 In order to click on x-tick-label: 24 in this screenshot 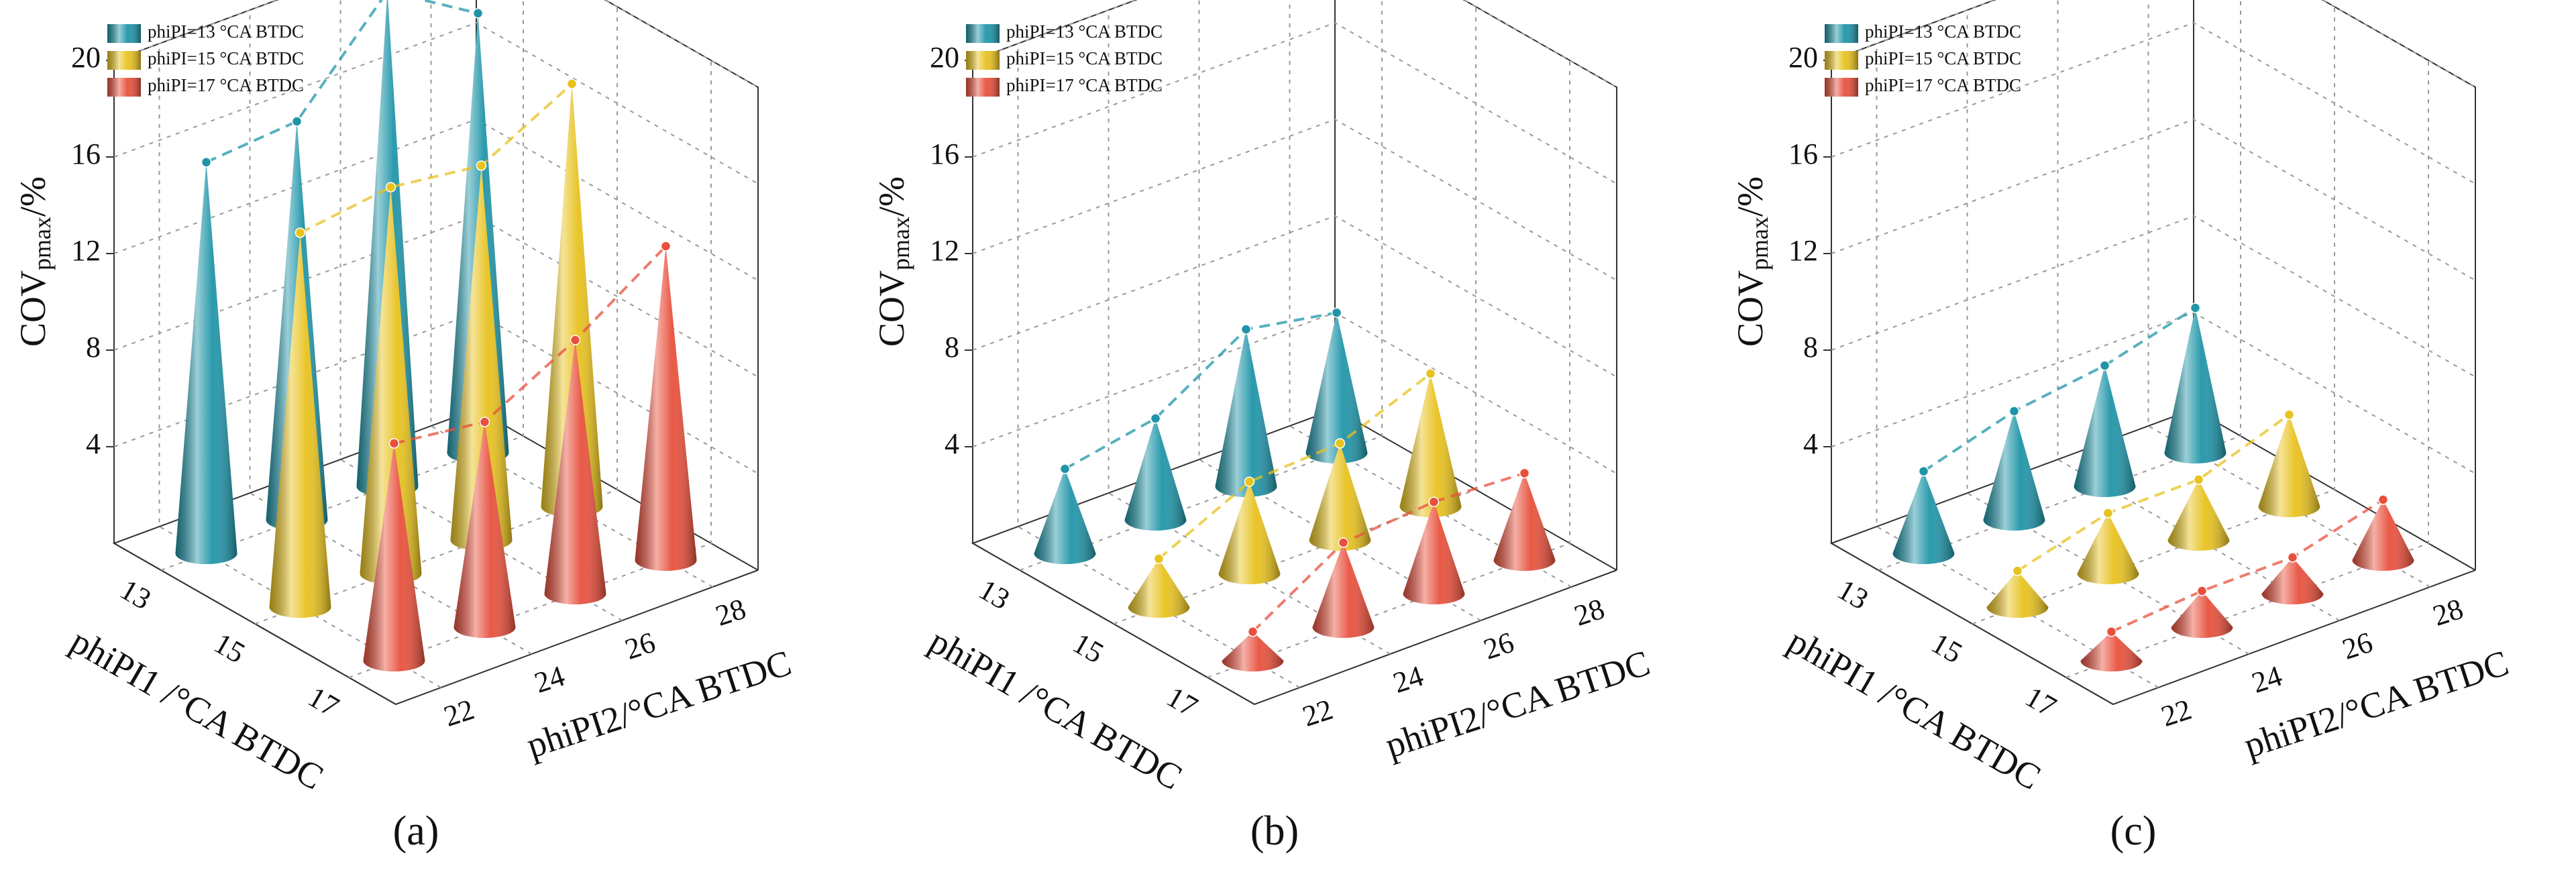, I will do `click(550, 679)`.